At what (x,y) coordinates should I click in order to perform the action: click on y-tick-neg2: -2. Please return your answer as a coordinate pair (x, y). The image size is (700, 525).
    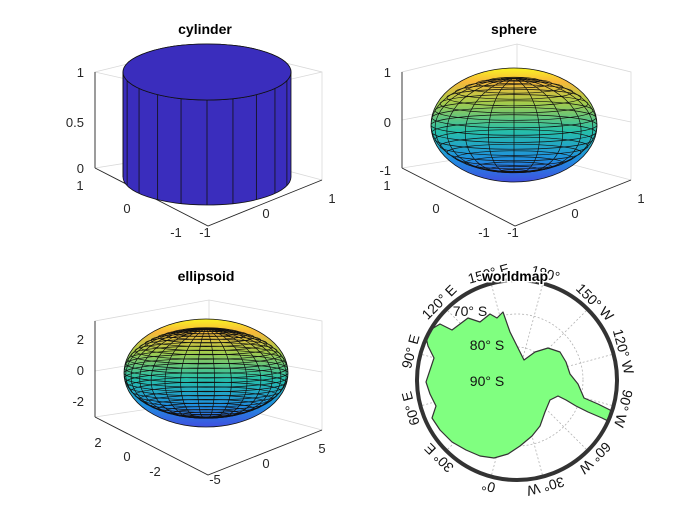
    Looking at the image, I should click on (155, 471).